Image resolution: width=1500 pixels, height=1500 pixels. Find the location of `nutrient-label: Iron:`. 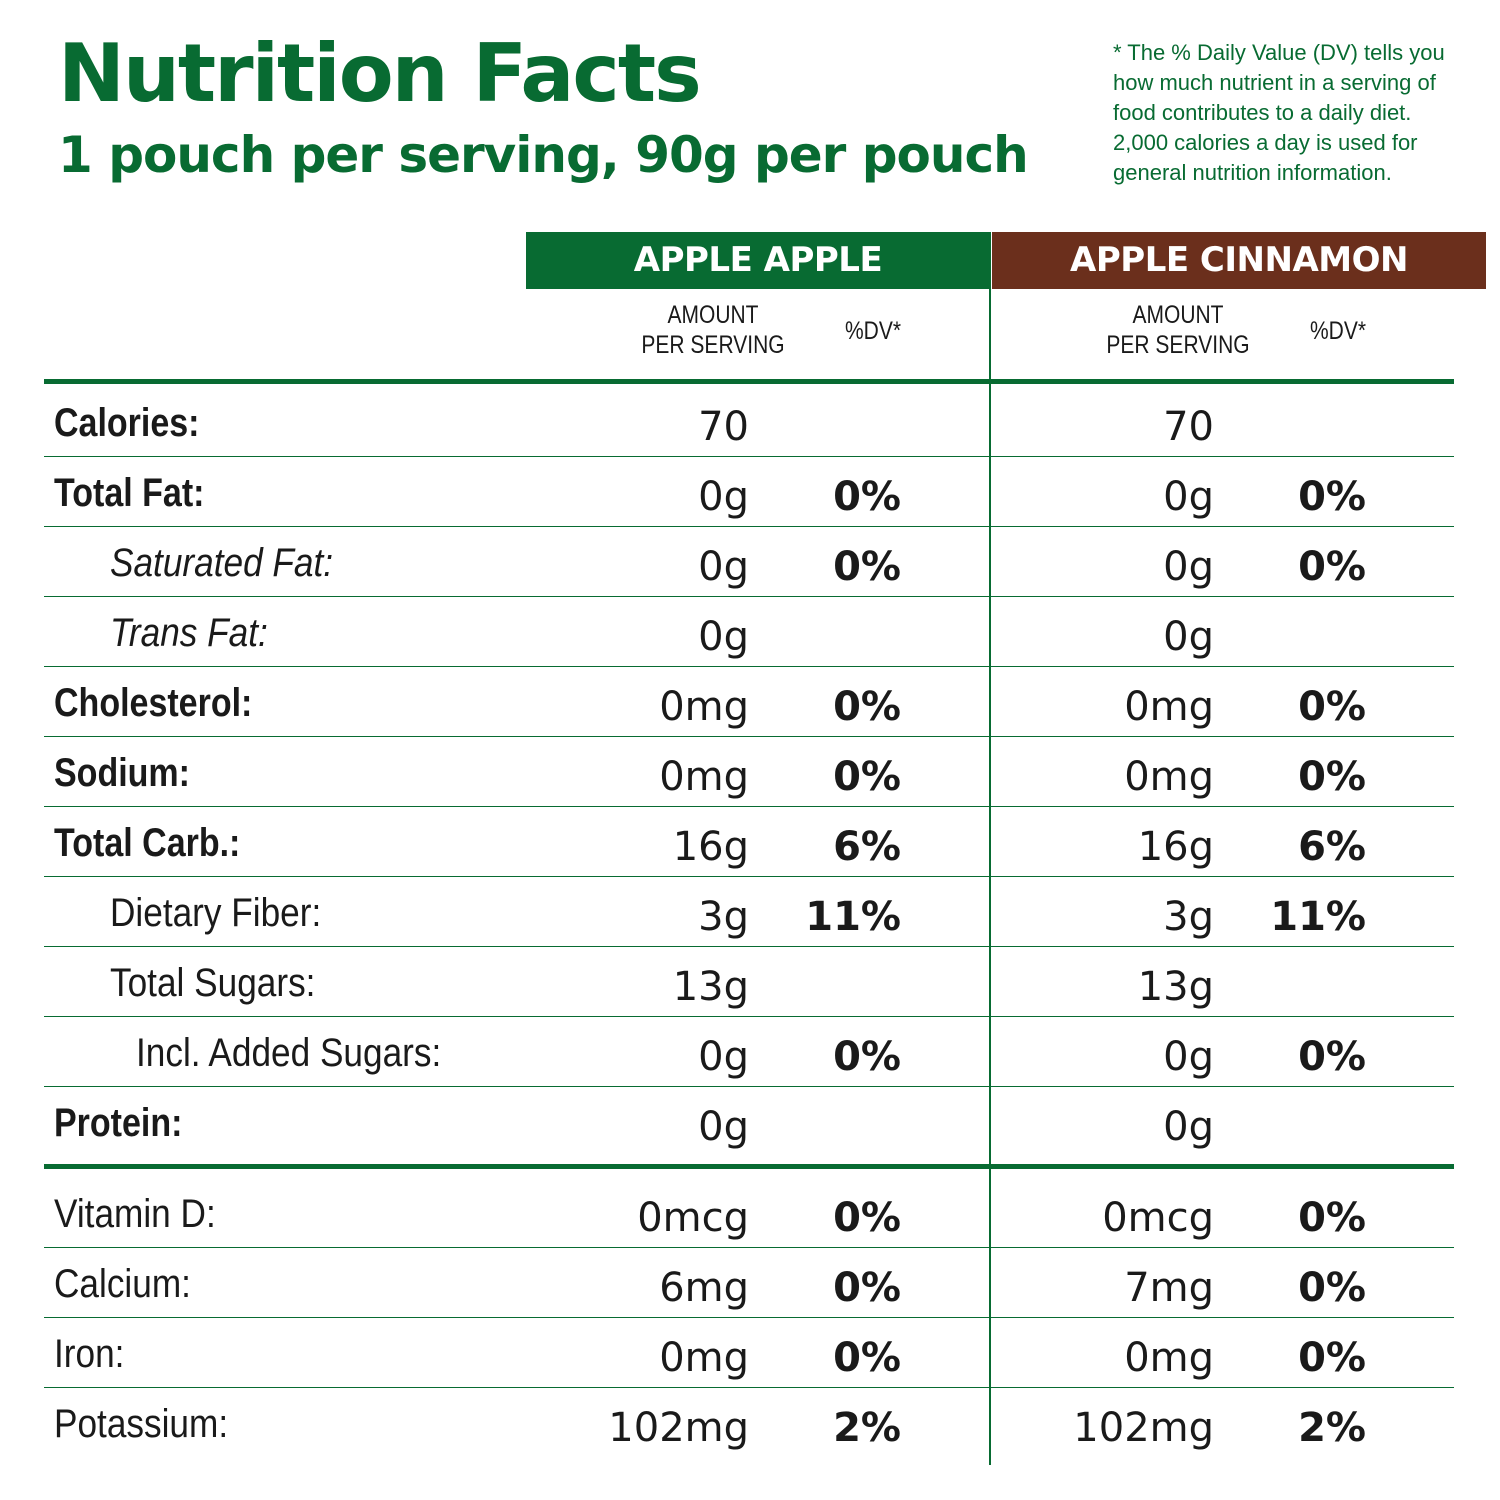

nutrient-label: Iron: is located at coordinates (89, 1354).